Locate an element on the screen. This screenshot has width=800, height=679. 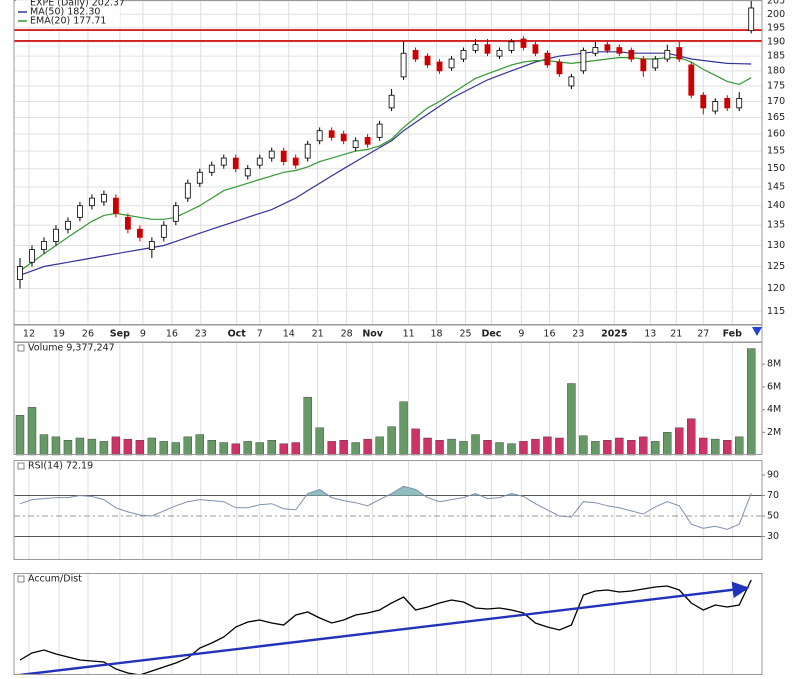
panel-title: Volume 9,377,247 is located at coordinates (71, 348).